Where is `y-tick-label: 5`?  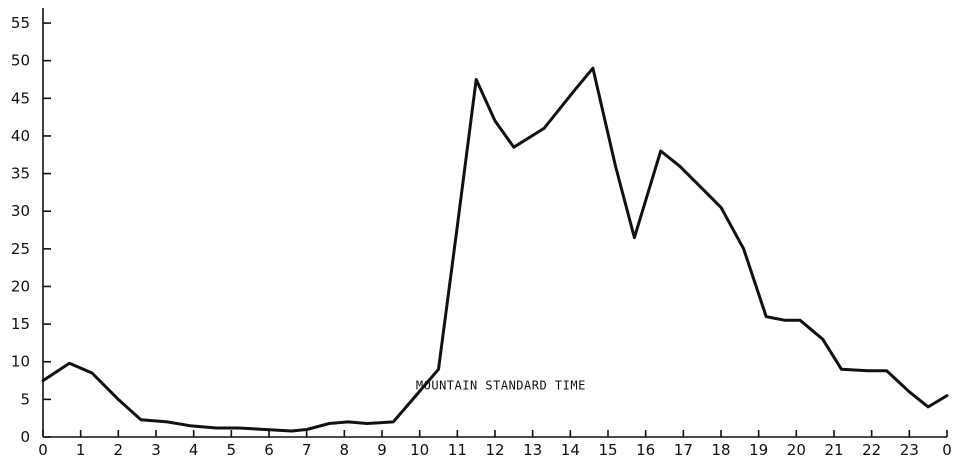
y-tick-label: 5 is located at coordinates (25, 399).